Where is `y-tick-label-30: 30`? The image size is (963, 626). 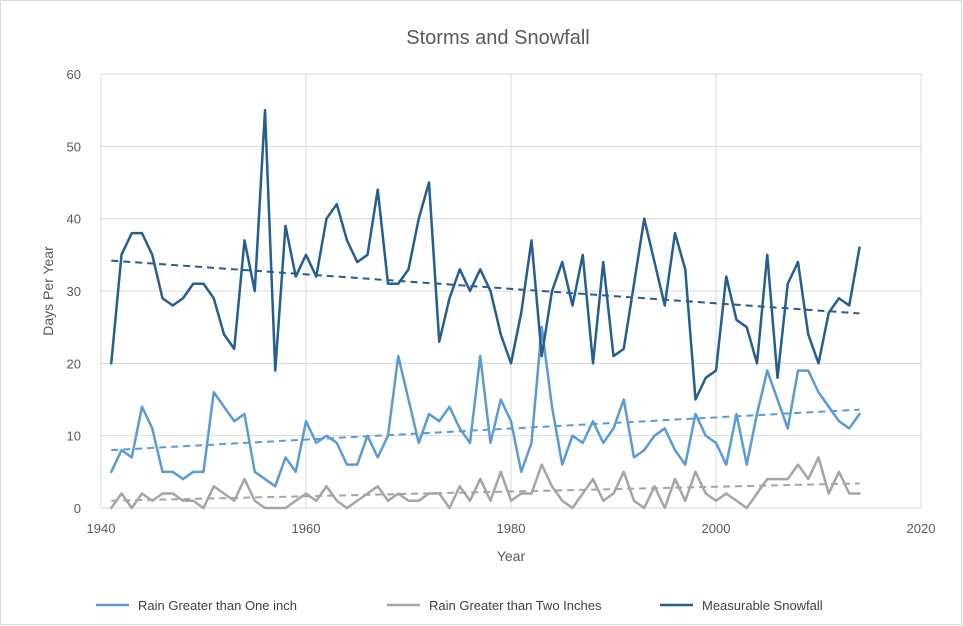
y-tick-label-30: 30 is located at coordinates (74, 291).